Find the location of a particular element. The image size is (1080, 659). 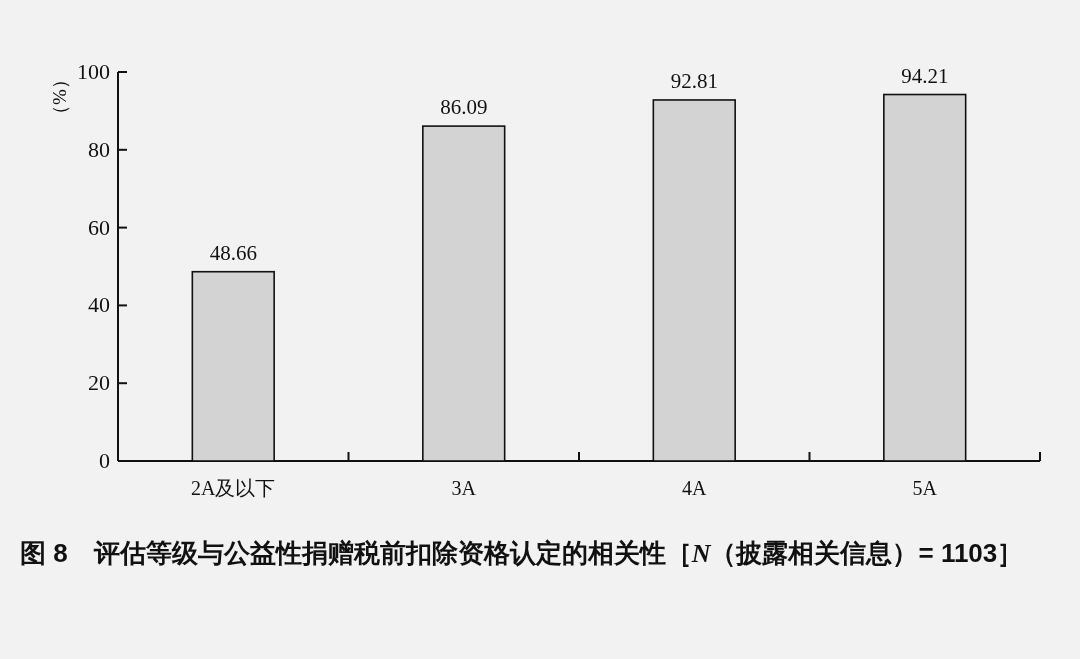

y-tick-label: 40 is located at coordinates (99, 305).